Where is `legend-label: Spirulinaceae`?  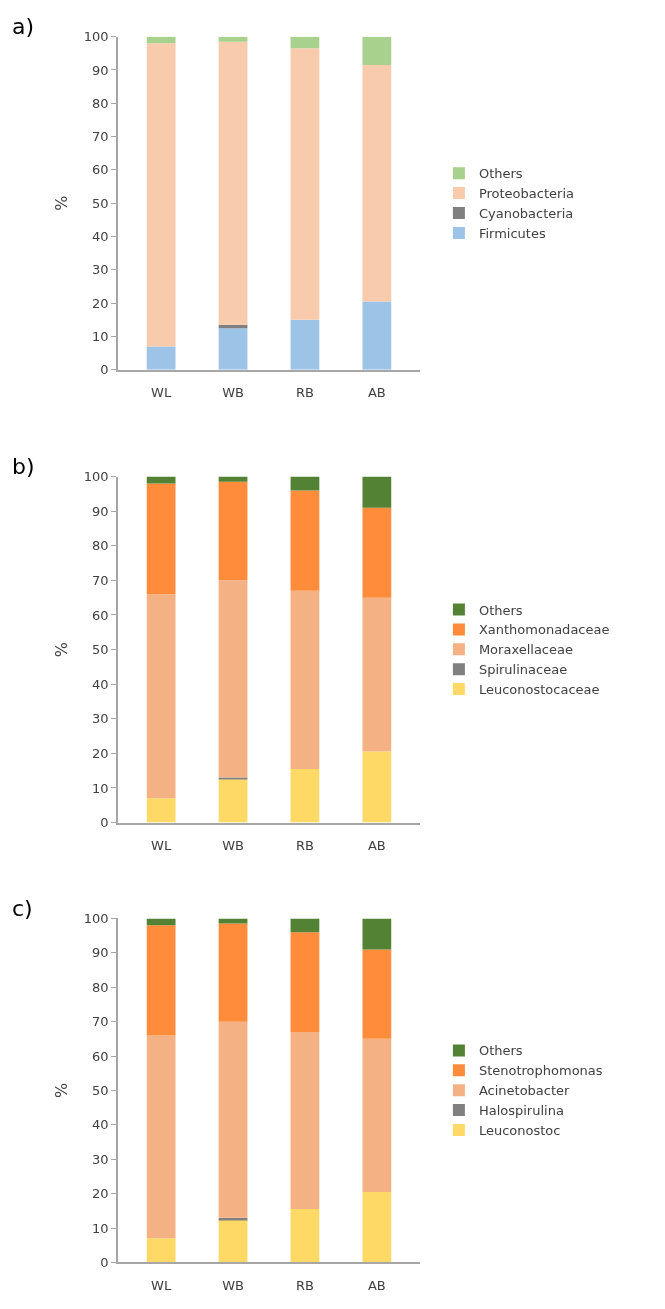
legend-label: Spirulinaceae is located at coordinates (523, 670).